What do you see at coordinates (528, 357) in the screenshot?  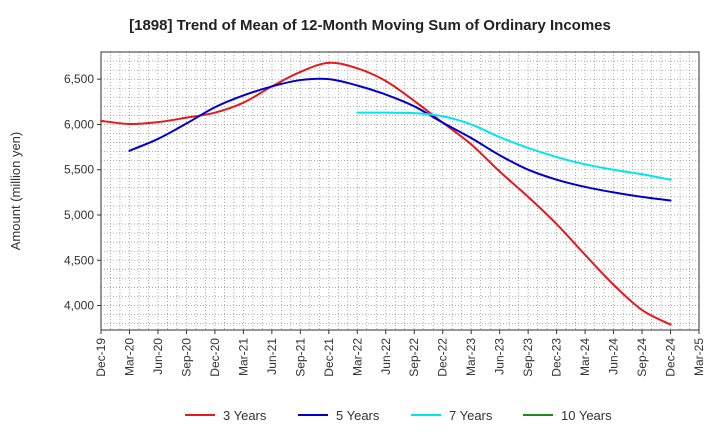 I see `x-tick-label: Sep-23` at bounding box center [528, 357].